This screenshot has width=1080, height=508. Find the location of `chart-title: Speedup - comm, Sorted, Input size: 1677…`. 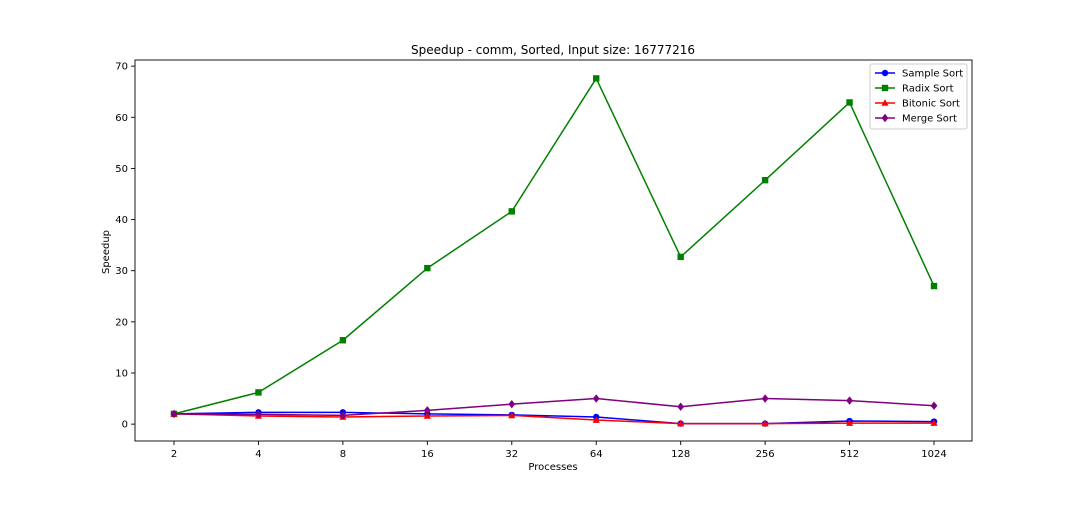

chart-title: Speedup - comm, Sorted, Input size: 1677… is located at coordinates (553, 50).